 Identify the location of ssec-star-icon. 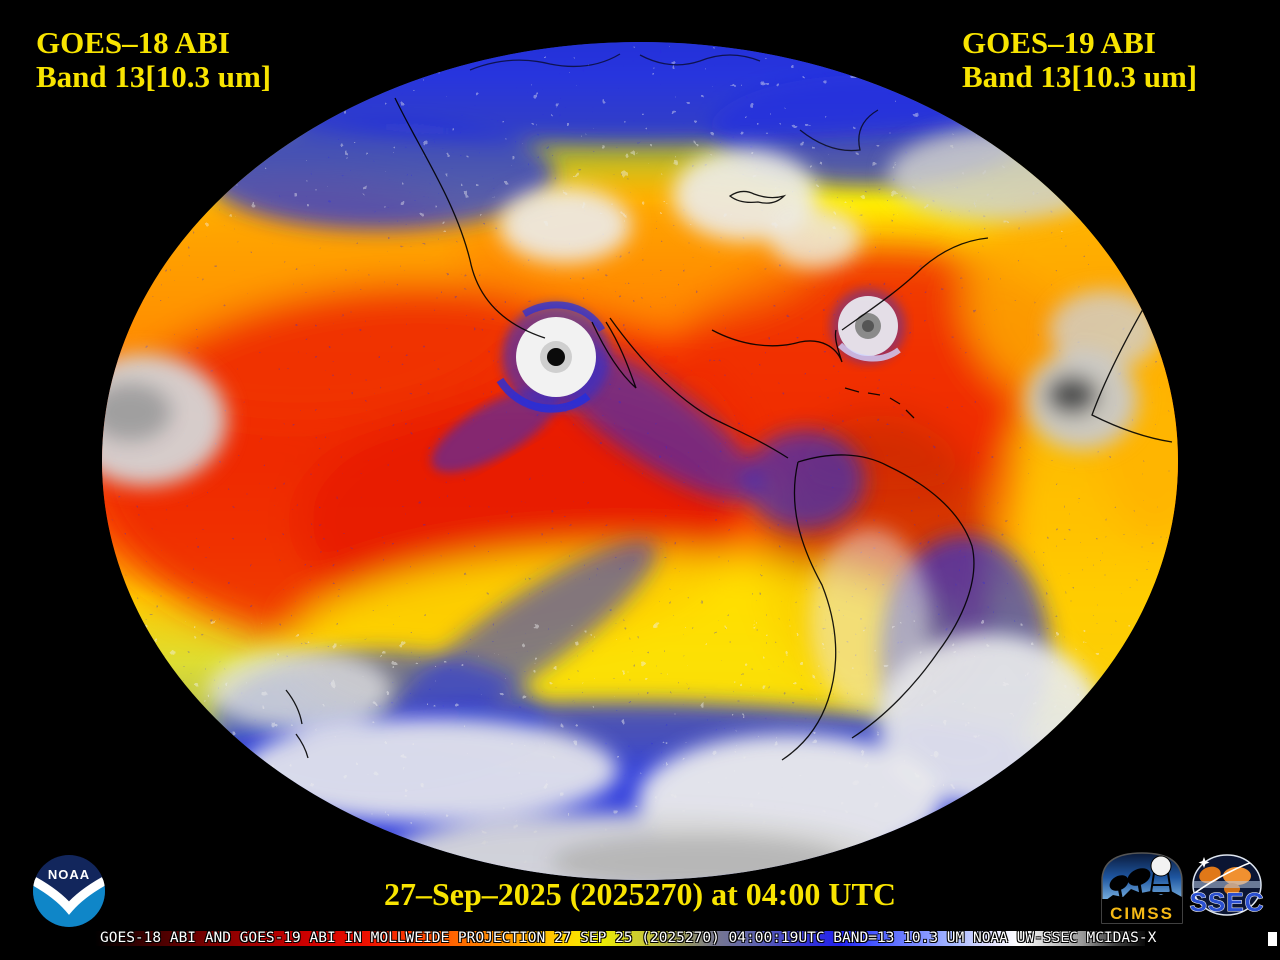
(1204, 862).